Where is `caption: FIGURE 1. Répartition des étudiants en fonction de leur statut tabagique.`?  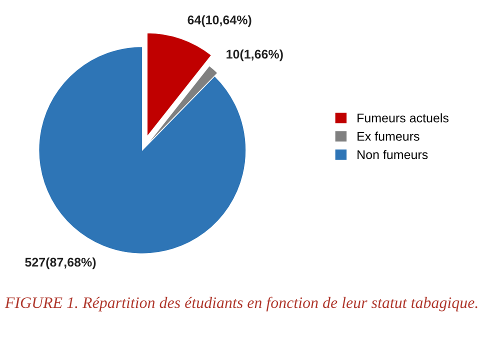 caption: FIGURE 1. Répartition des étudiants en fonction de leur statut tabagique. is located at coordinates (241, 304).